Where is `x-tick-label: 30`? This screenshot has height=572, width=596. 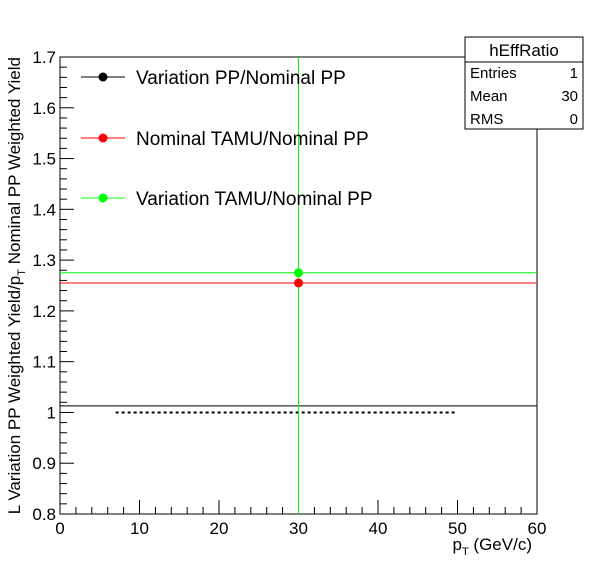 x-tick-label: 30 is located at coordinates (298, 528).